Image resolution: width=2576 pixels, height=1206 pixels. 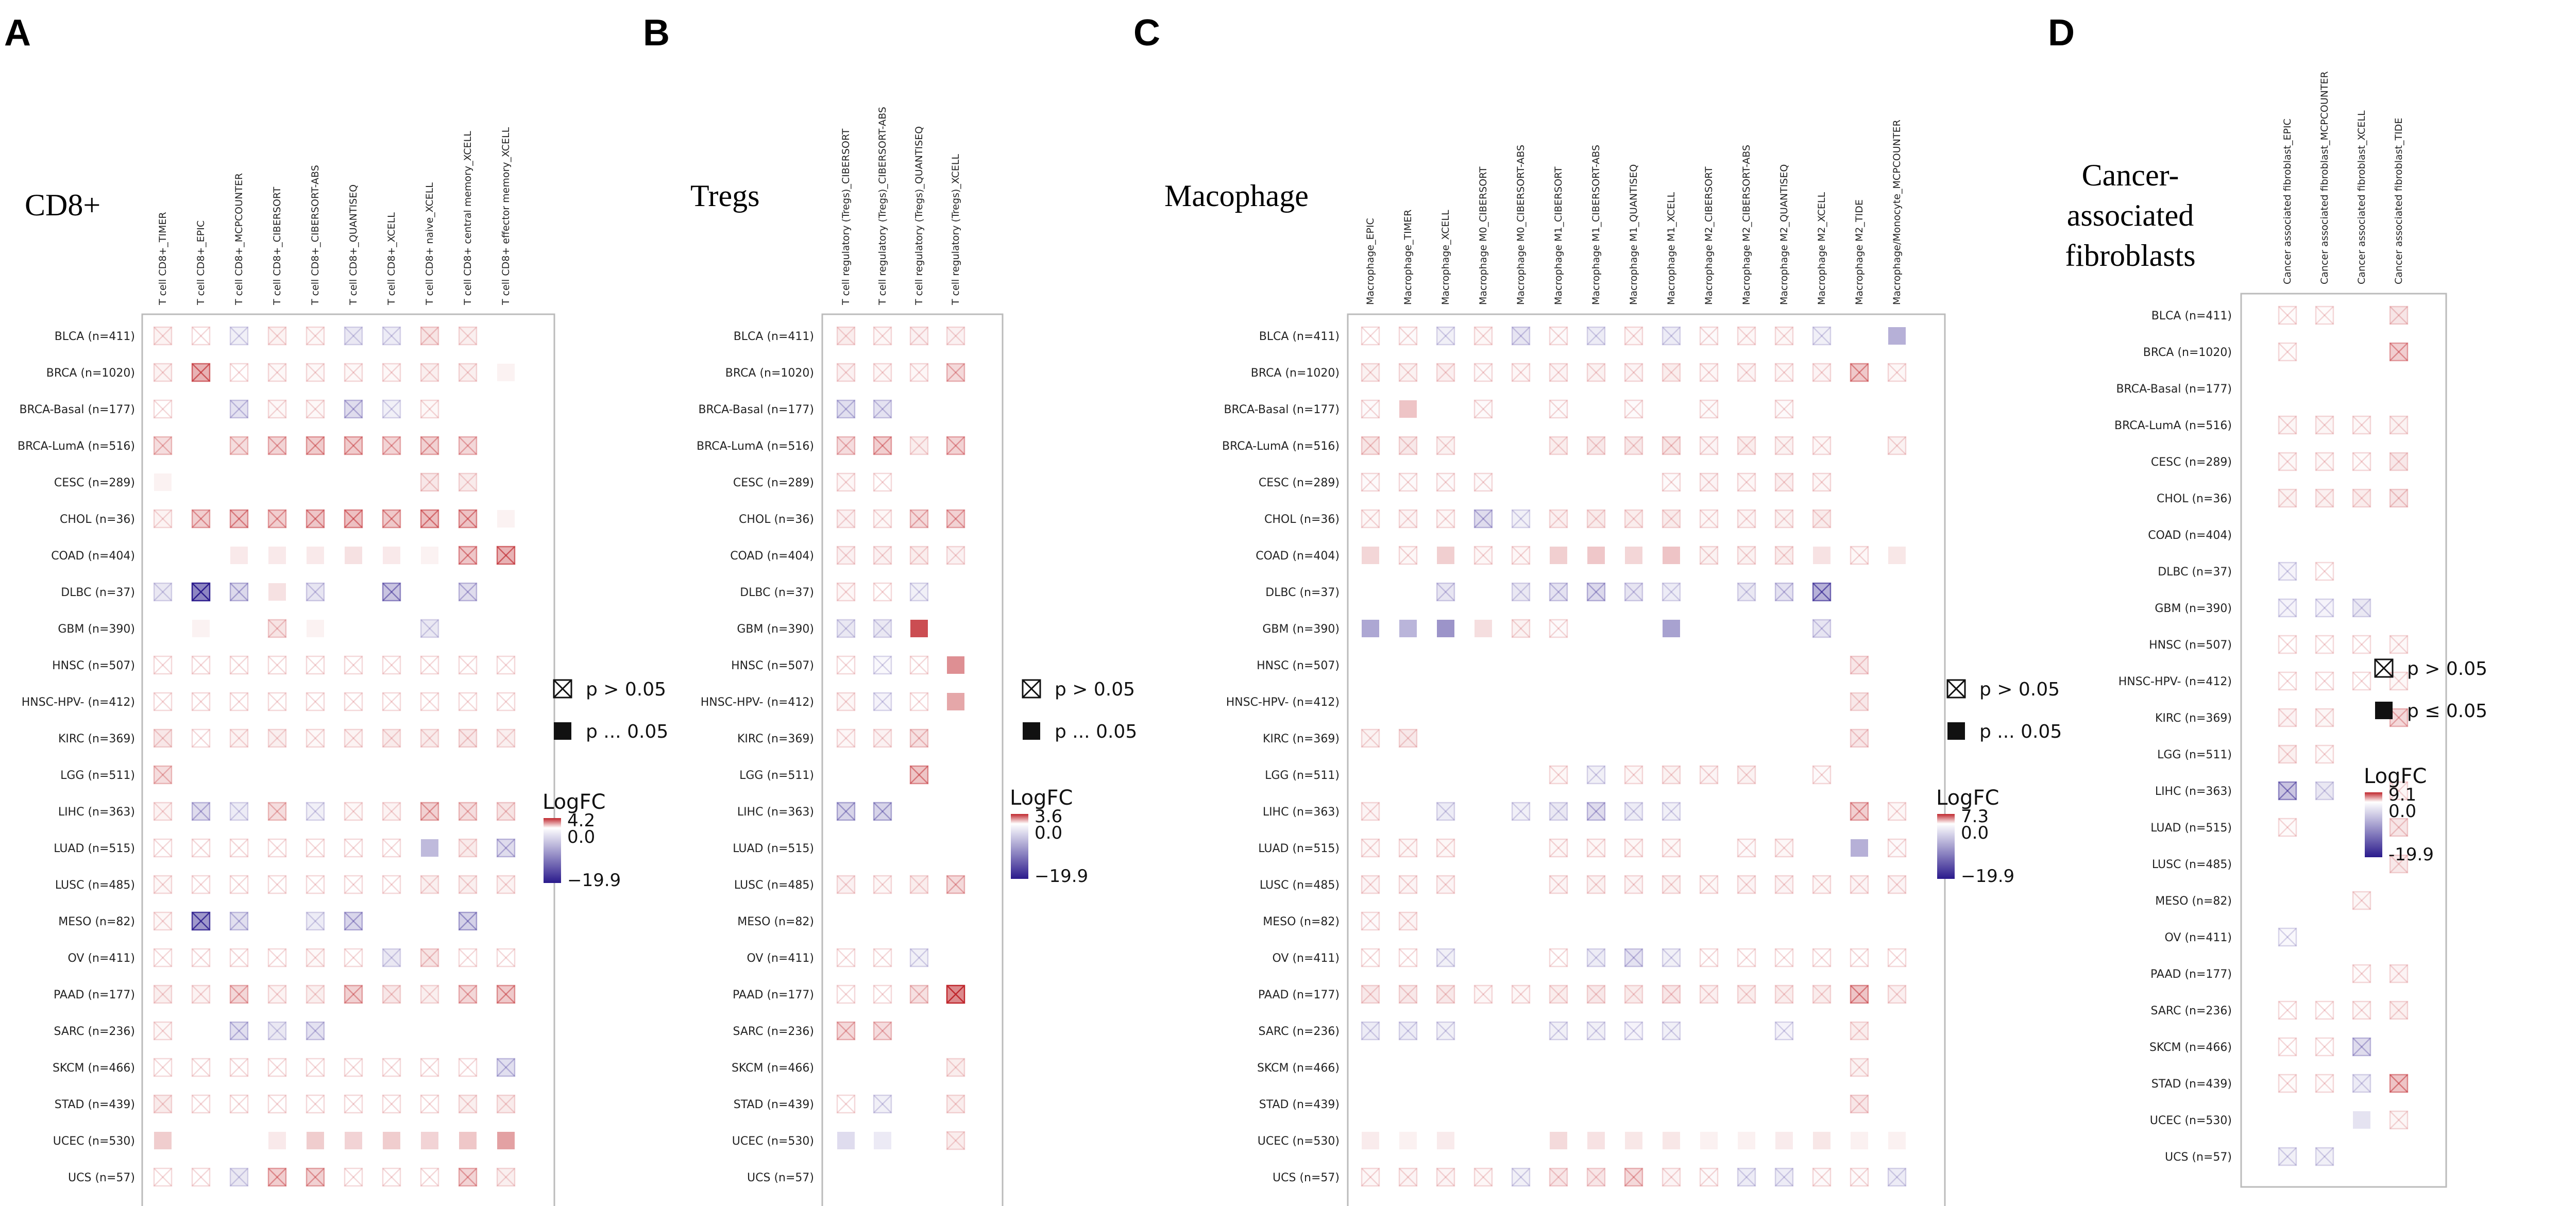 I want to click on row-label: KIRC (n=369), so click(x=1301, y=739).